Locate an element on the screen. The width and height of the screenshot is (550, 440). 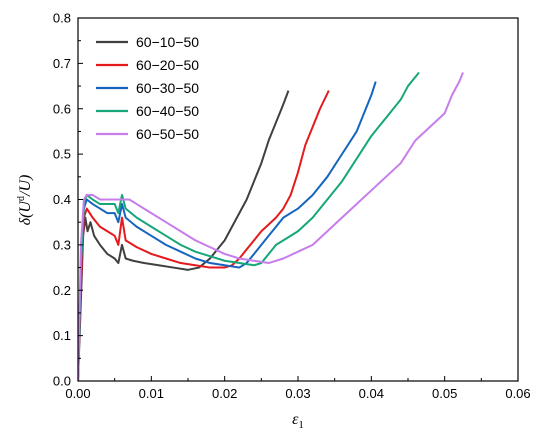
x-tick-label: 0.01 is located at coordinates (151, 393).